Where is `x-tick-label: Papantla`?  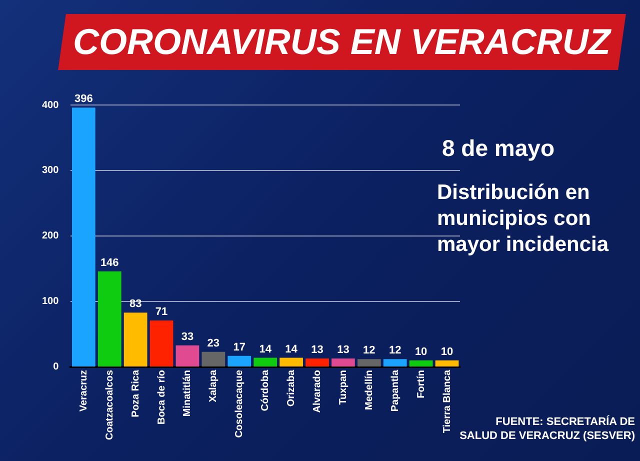
x-tick-label: Papantla is located at coordinates (395, 391).